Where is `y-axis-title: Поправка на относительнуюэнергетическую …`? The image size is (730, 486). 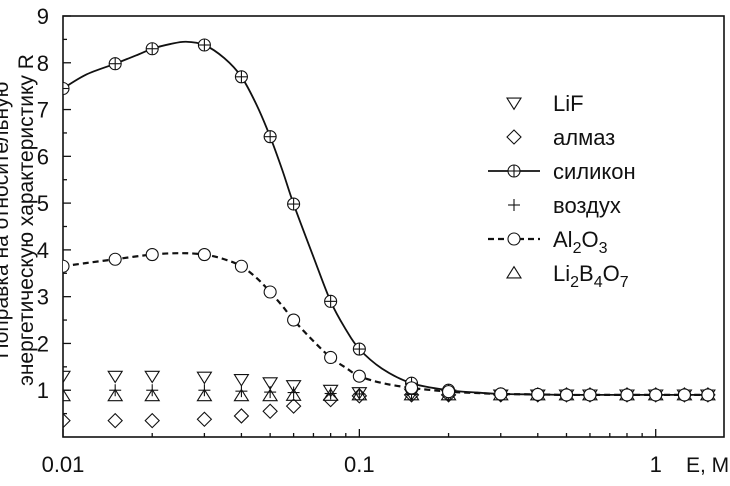
y-axis-title: Поправка на относительнуюэнергетическую … is located at coordinates (19, 220).